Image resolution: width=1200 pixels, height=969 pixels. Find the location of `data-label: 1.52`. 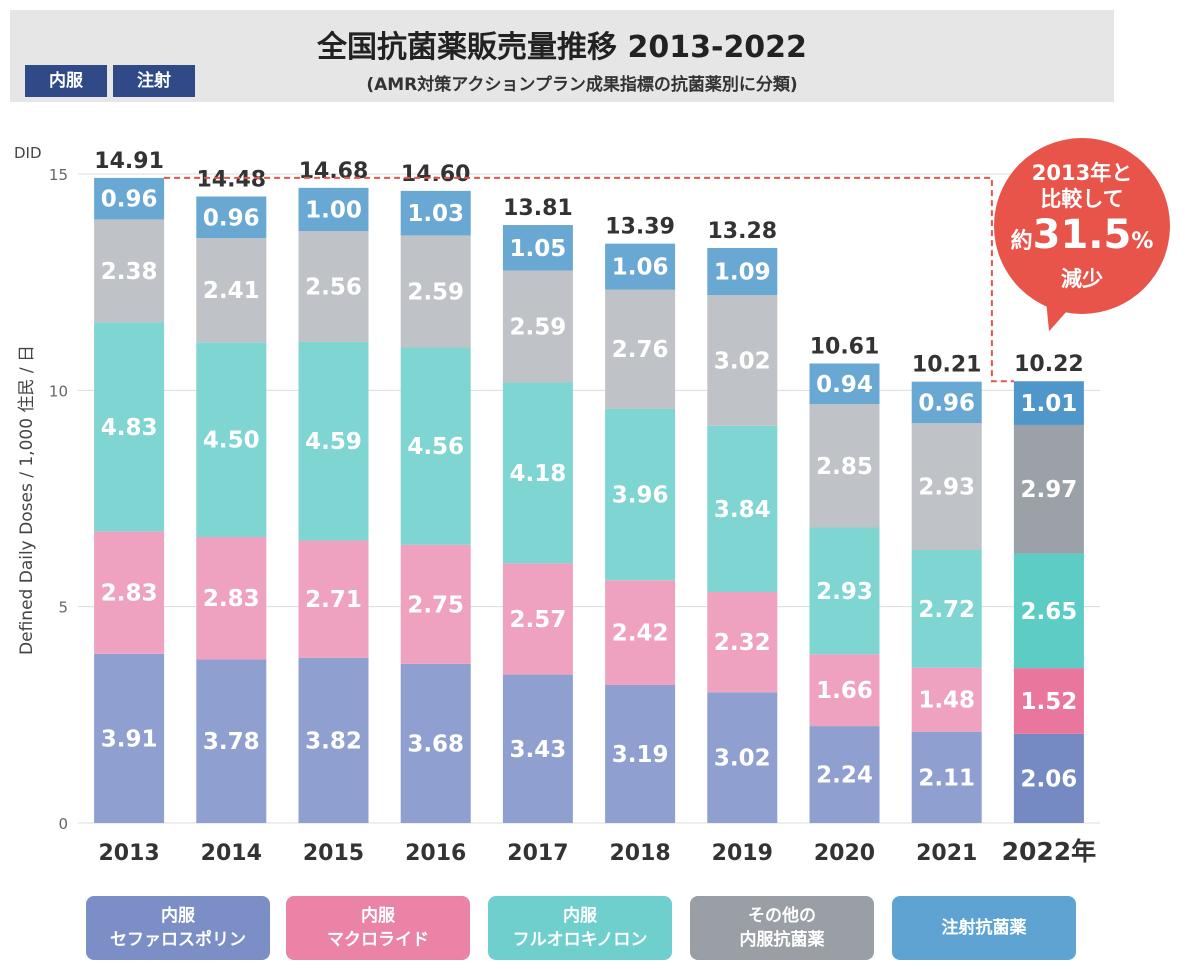

data-label: 1.52 is located at coordinates (1049, 702).